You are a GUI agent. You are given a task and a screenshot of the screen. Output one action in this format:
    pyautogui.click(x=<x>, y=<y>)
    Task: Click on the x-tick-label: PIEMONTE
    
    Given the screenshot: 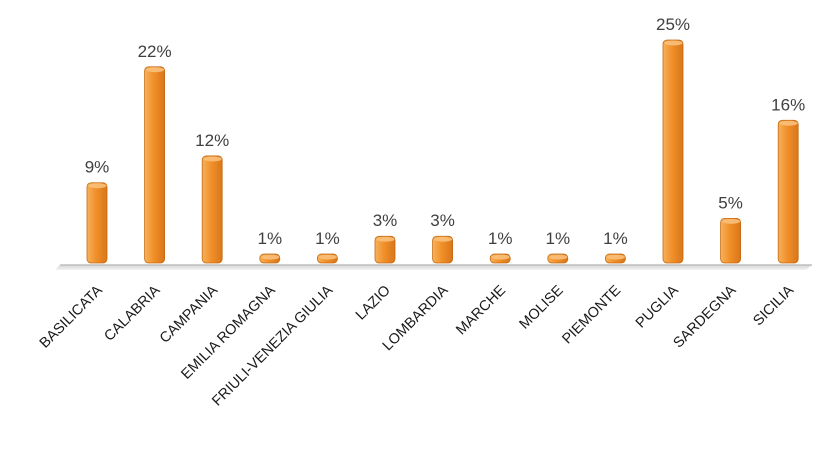 What is the action you would take?
    pyautogui.click(x=591, y=314)
    